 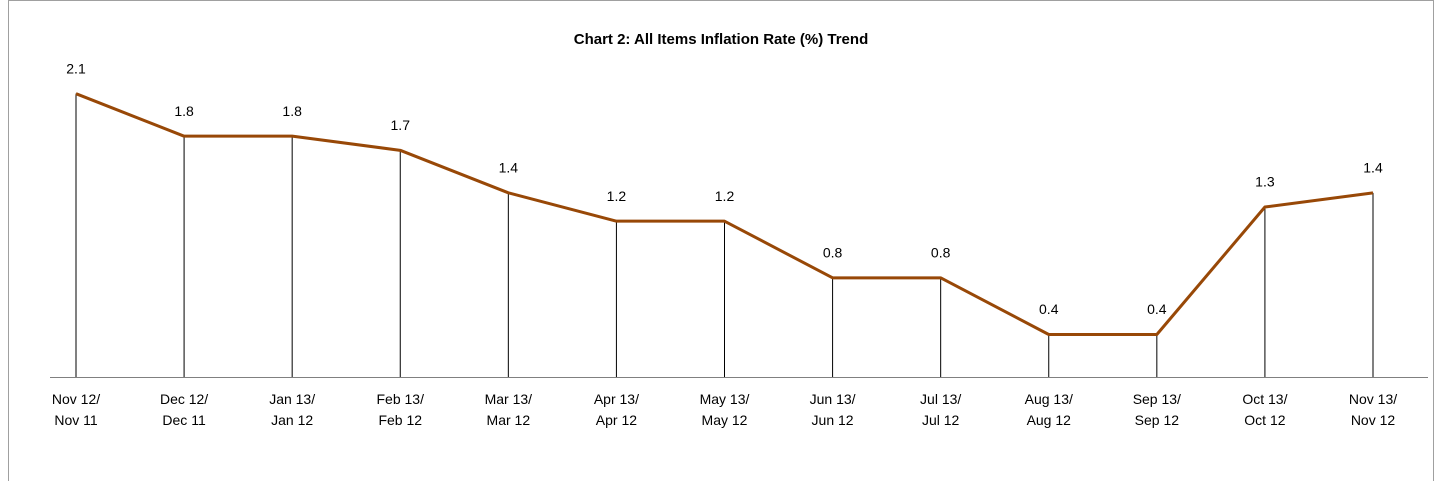 What do you see at coordinates (184, 399) in the screenshot?
I see `x-tick-label-line: Dec 12/` at bounding box center [184, 399].